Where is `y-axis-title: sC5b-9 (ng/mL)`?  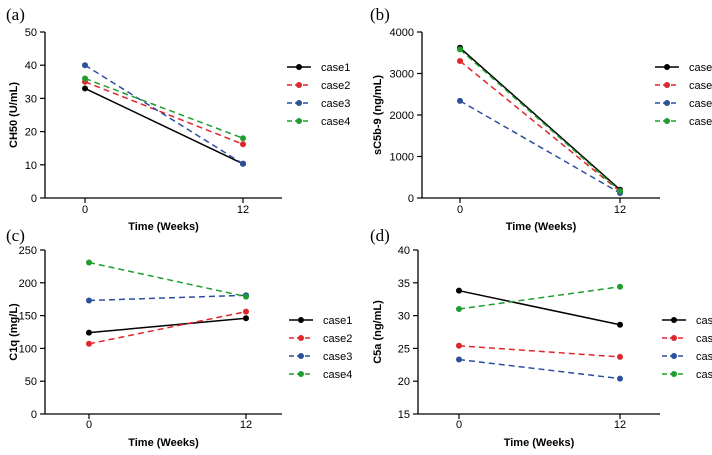
y-axis-title: sC5b-9 (ng/mL) is located at coordinates (378, 115).